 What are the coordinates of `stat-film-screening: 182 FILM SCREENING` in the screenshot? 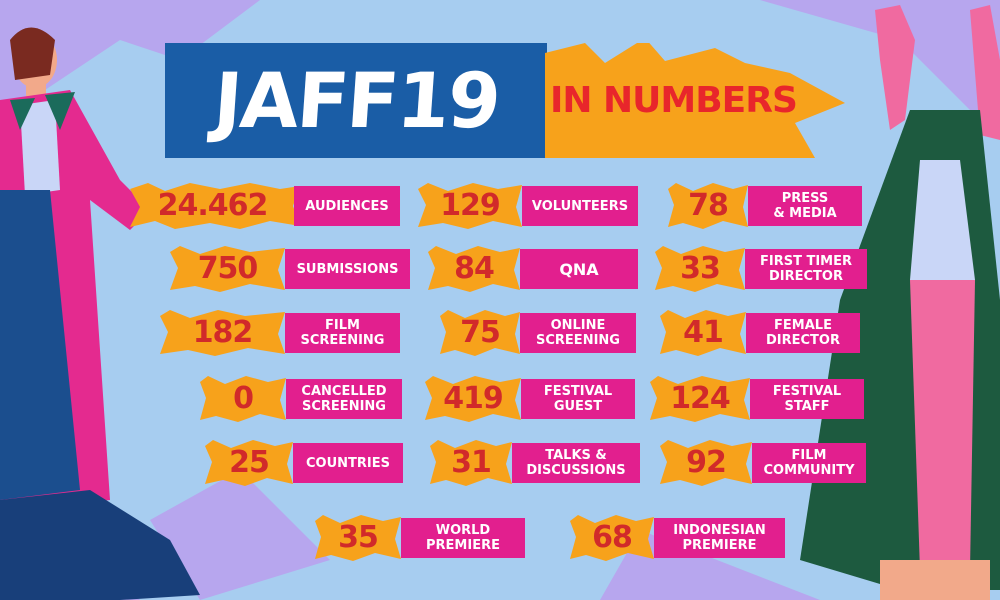 It's located at (280, 333).